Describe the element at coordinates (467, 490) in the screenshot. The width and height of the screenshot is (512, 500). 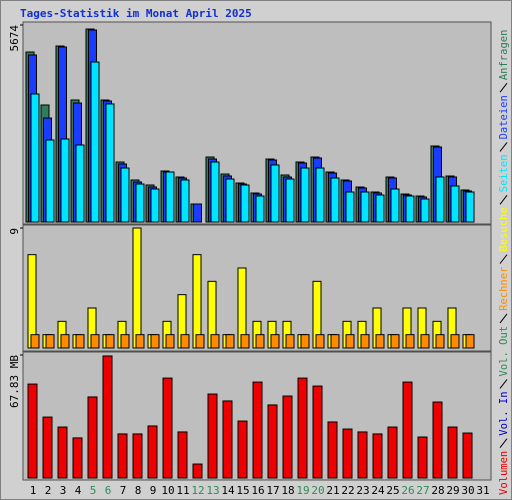
I see `x-tick-label: 30` at that location.